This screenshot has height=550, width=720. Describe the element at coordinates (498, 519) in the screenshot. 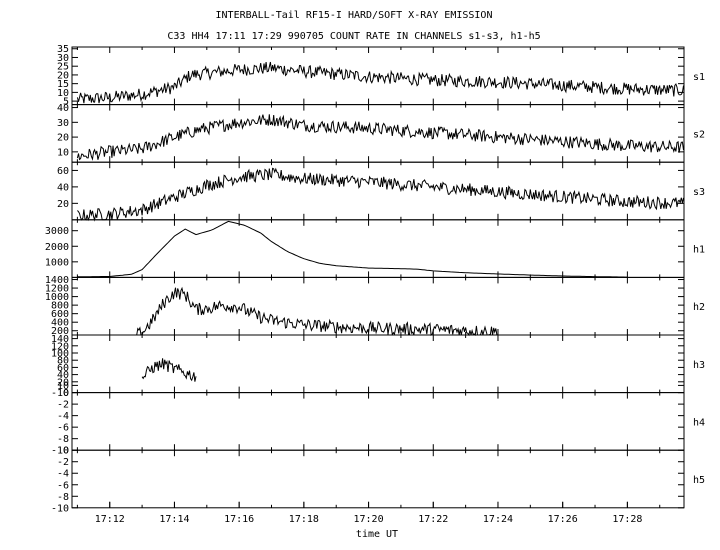

I see `x-tick-label: 17:24` at that location.